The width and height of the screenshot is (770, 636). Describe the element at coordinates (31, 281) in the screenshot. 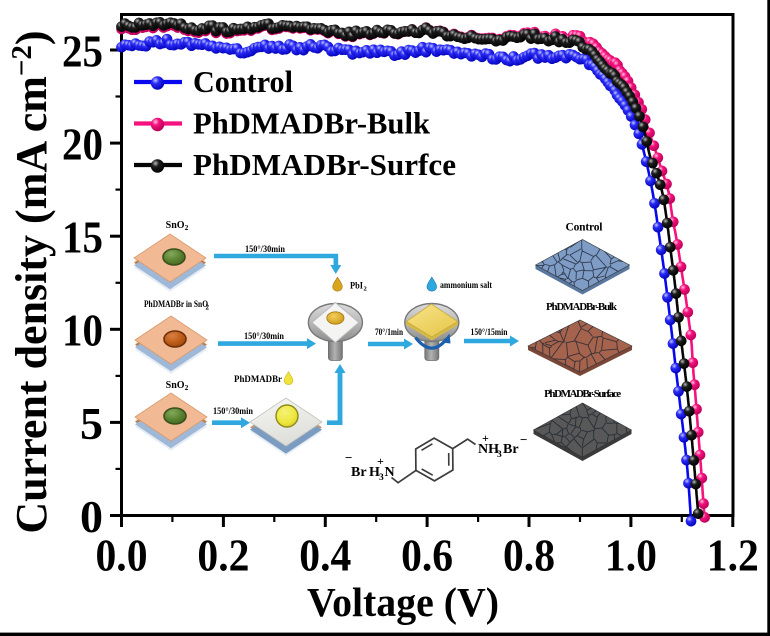

I see `svg-text: Current density (mA cm−2)` at that location.